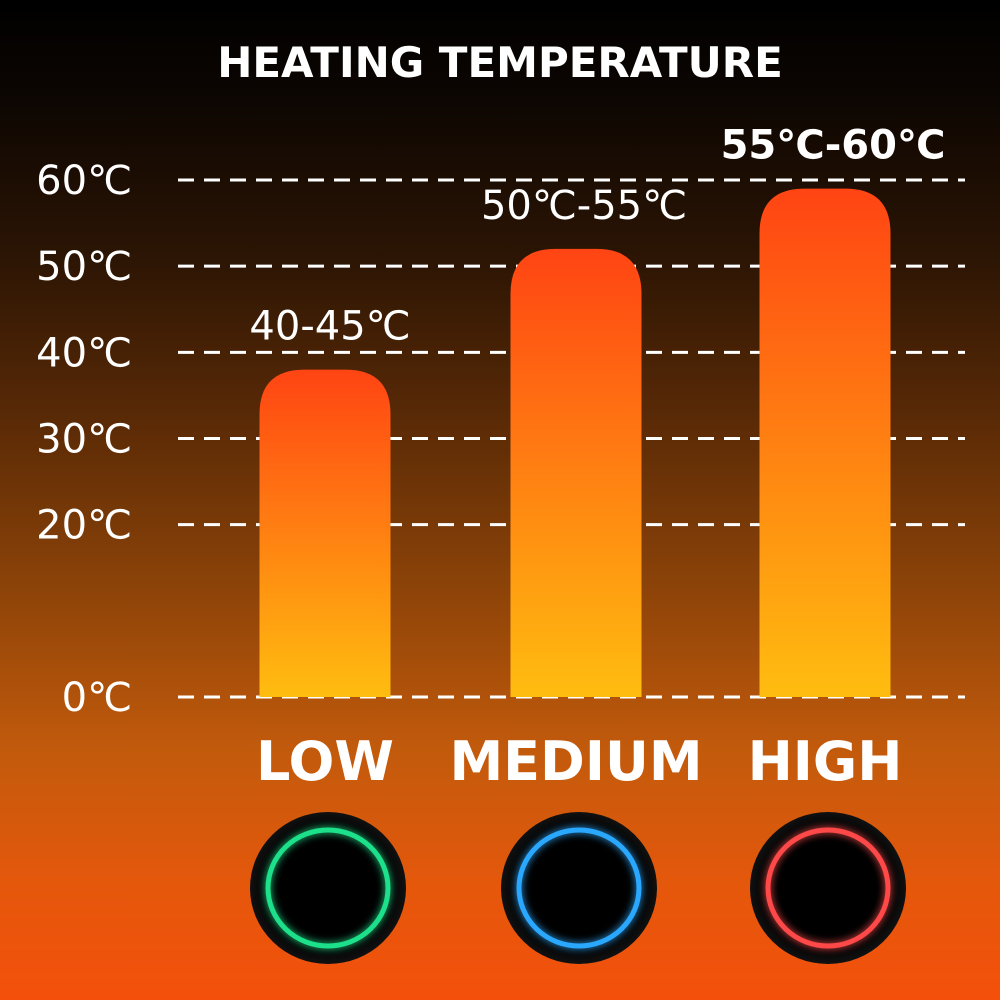 The image size is (1000, 1000). What do you see at coordinates (325, 761) in the screenshot?
I see `category-label: LOW` at bounding box center [325, 761].